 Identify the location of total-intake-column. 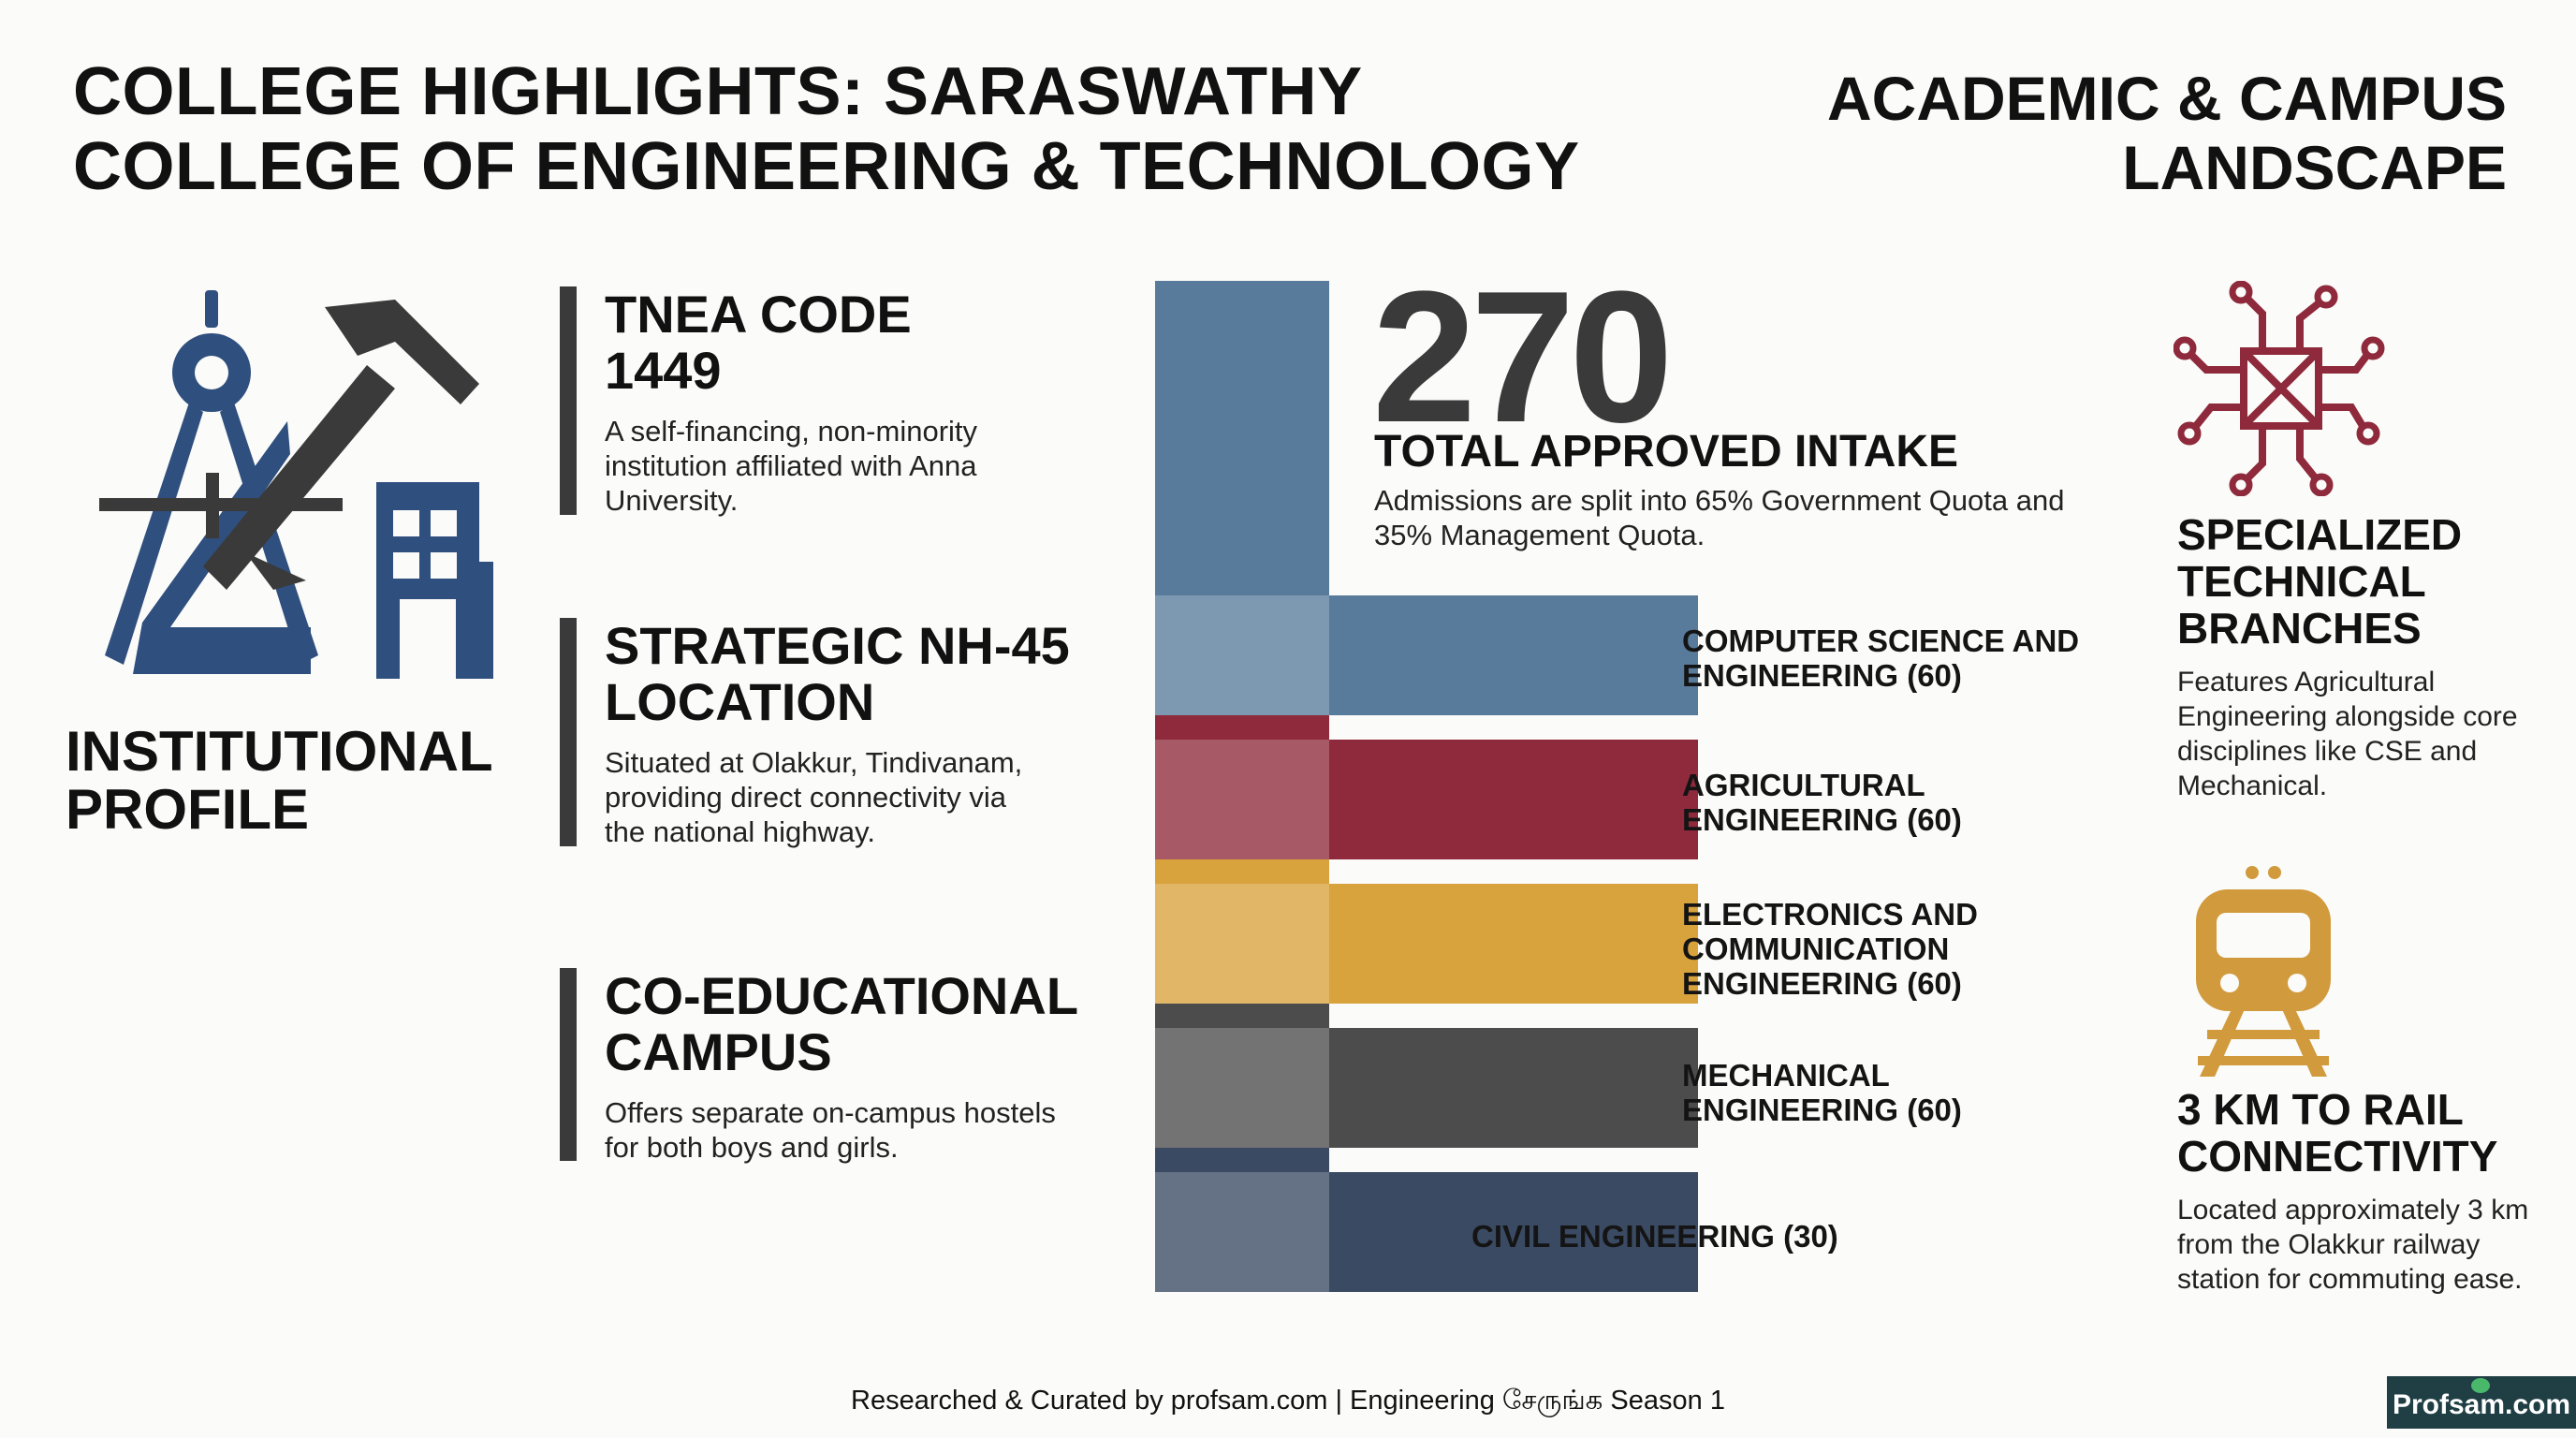
(1242, 438).